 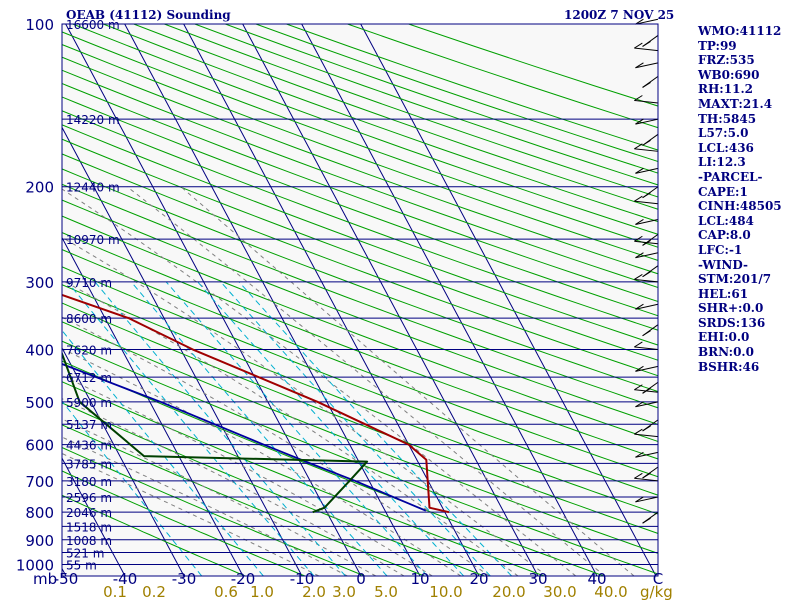 I want to click on mixing-ratio-unit: g/kg, so click(x=656, y=591).